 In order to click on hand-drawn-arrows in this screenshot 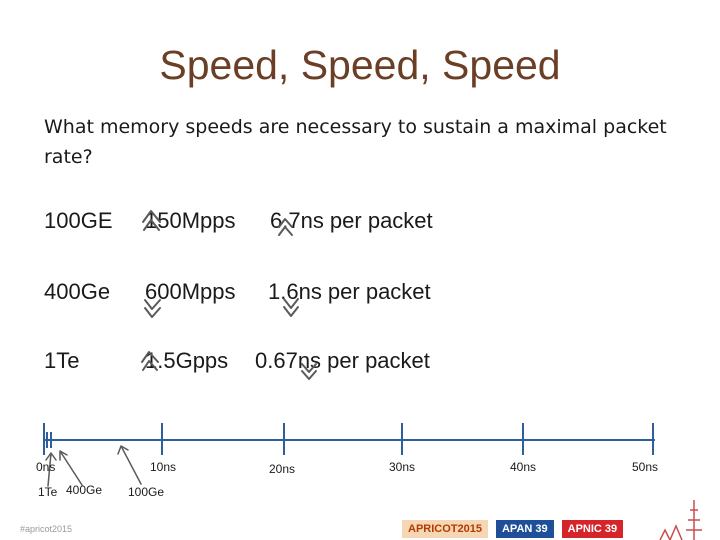, I will do `click(229, 295)`.